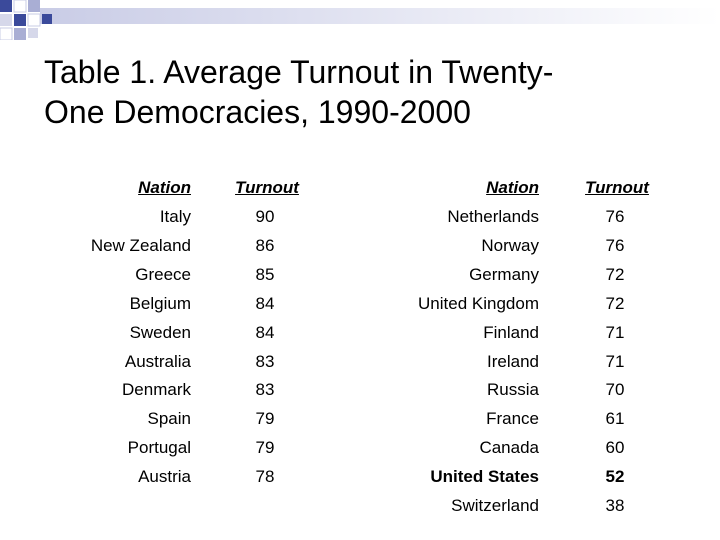  Describe the element at coordinates (265, 216) in the screenshot. I see `turnout-cell: 90` at that location.